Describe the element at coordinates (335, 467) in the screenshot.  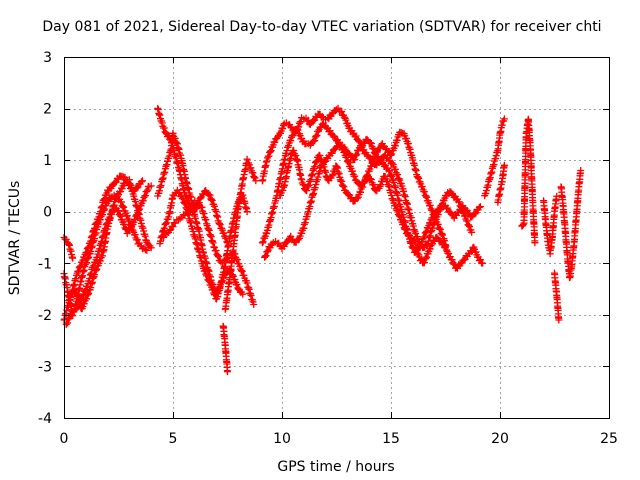
I see `x-axis-label: GPS time / hours` at that location.